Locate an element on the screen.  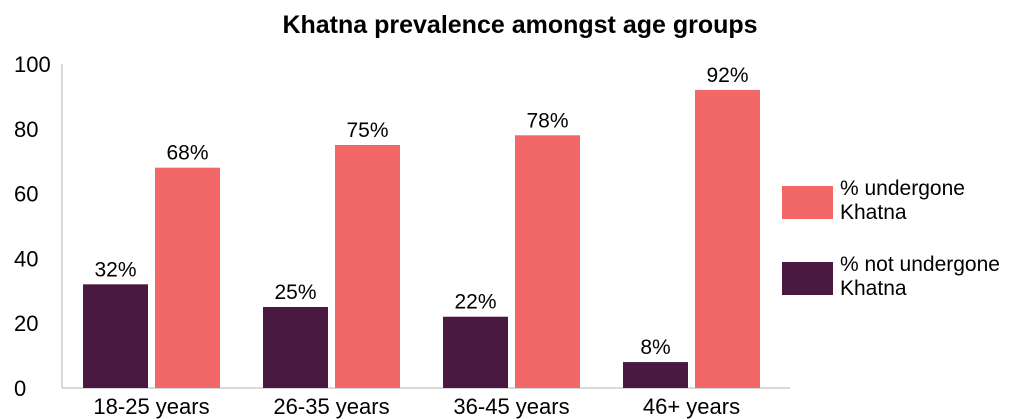
y-tick-label: 40 is located at coordinates (26, 258).